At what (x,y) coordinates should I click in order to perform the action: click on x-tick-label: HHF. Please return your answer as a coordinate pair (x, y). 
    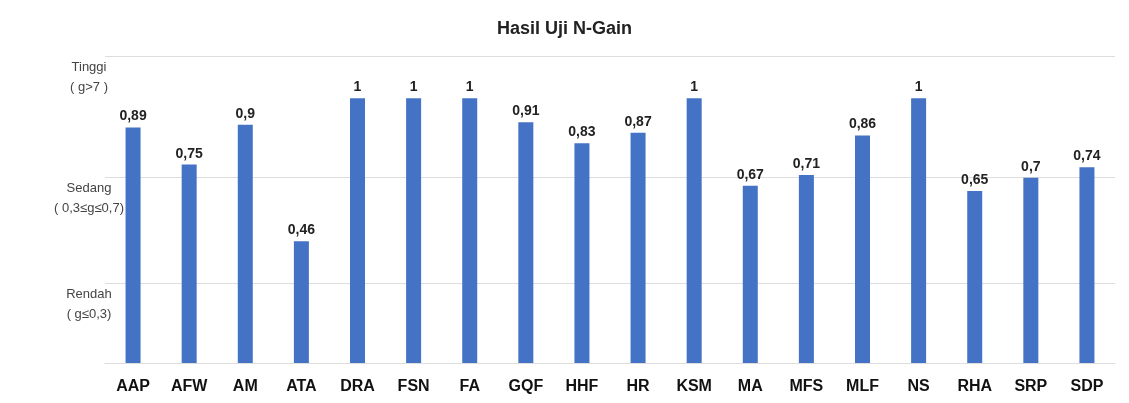
    Looking at the image, I should click on (582, 385).